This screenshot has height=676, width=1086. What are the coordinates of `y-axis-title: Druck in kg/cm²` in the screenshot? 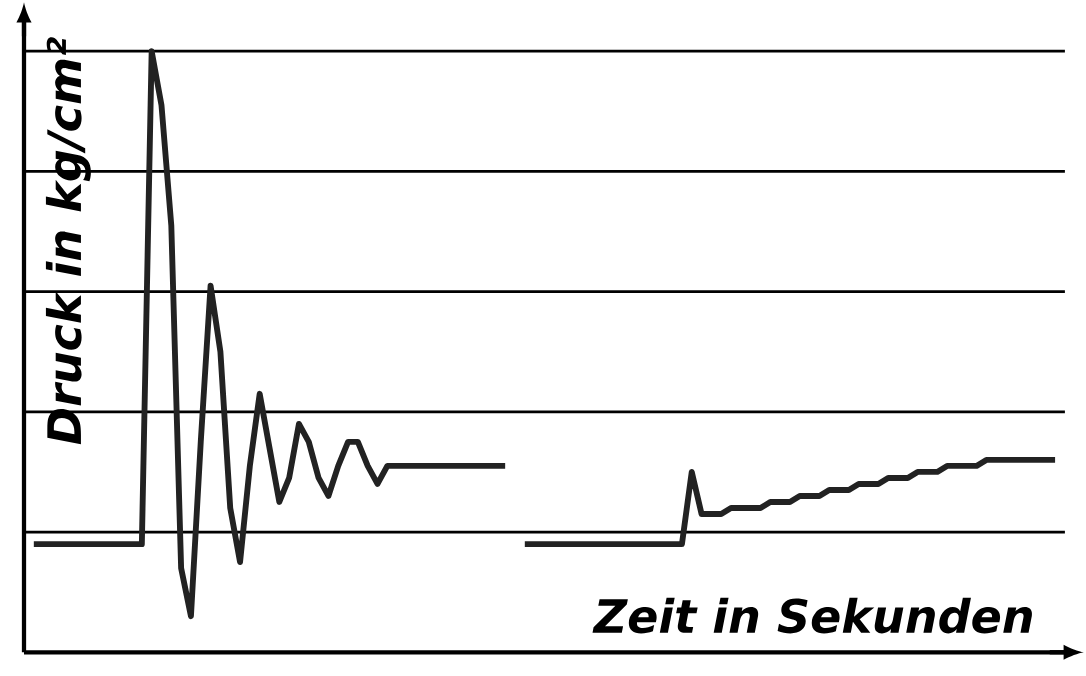 It's located at (68, 241).